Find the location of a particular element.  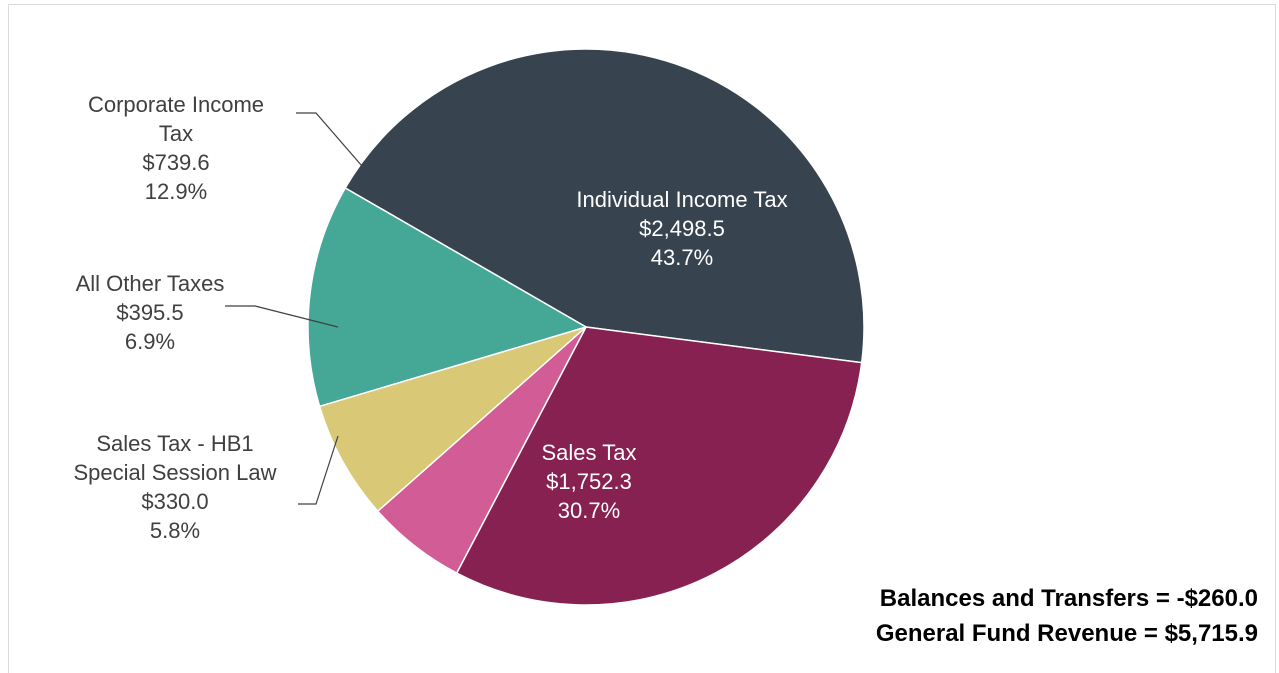

general-fund-revenue-note: General Fund Revenue = $5,715.9 is located at coordinates (1066, 633).